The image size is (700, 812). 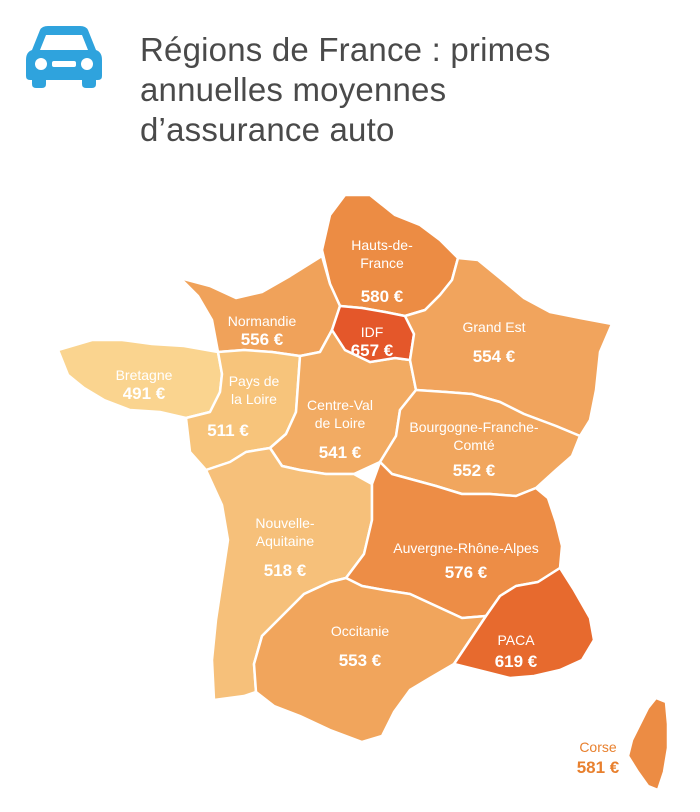 What do you see at coordinates (493, 342) in the screenshot?
I see `label-grand-est: Grand Est 554 €` at bounding box center [493, 342].